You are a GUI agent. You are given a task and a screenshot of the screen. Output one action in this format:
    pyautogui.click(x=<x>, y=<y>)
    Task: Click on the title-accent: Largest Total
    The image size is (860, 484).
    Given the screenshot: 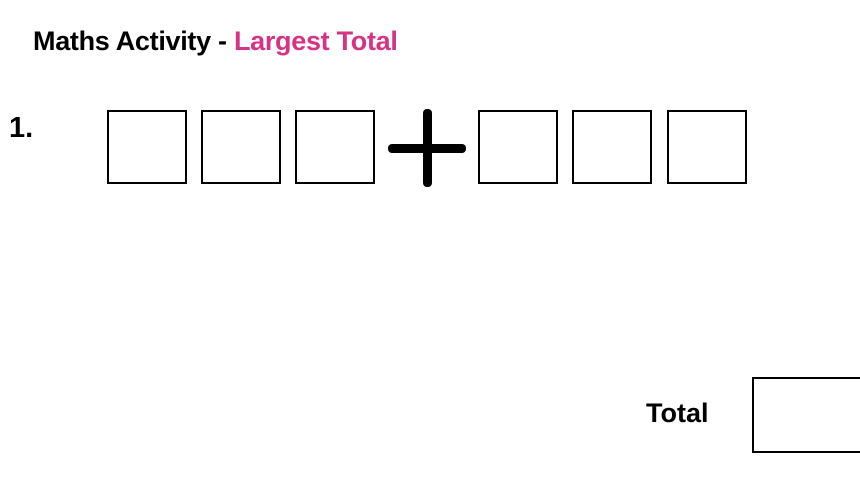 What is the action you would take?
    pyautogui.click(x=315, y=41)
    